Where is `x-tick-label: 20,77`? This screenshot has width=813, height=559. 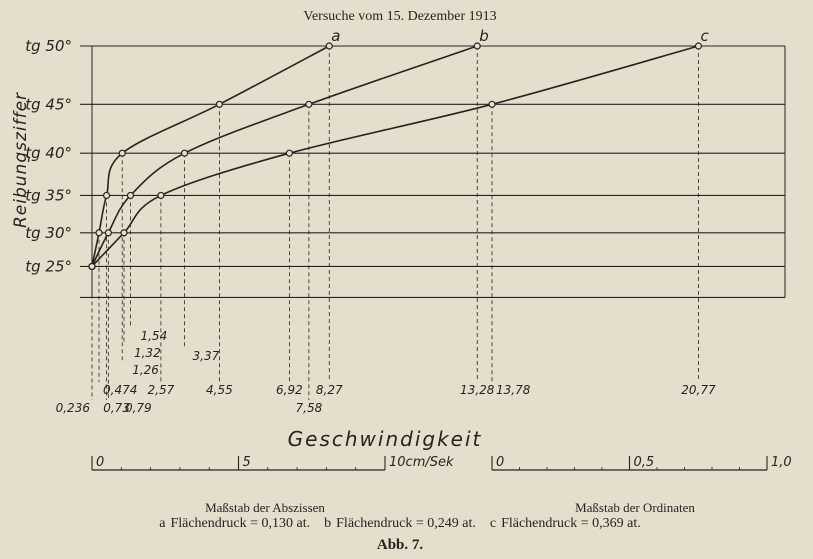 x-tick-label: 20,77 is located at coordinates (698, 390).